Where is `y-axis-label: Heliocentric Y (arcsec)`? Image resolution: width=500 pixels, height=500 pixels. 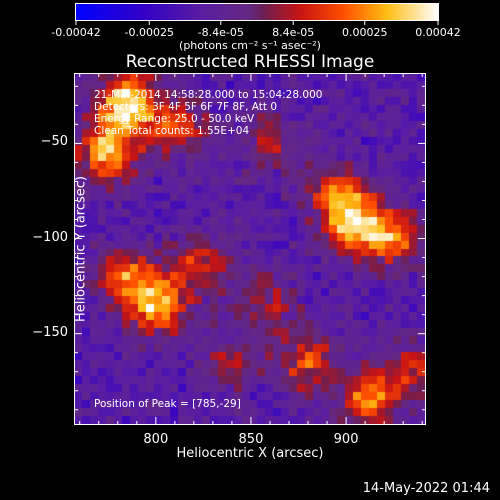 y-axis-label: Heliocentric Y (arcsec) is located at coordinates (81, 249).